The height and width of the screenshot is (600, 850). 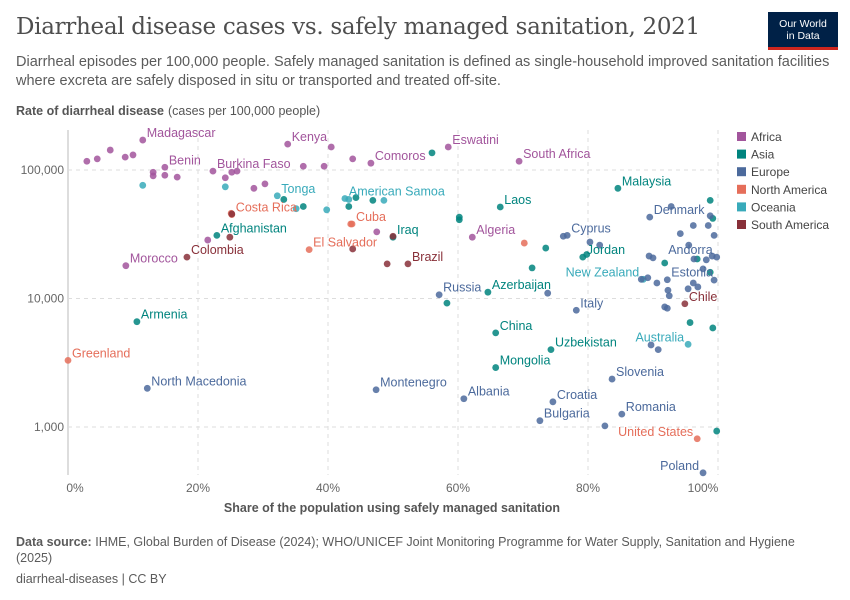 What do you see at coordinates (766, 137) in the screenshot?
I see `legend-item: Africa` at bounding box center [766, 137].